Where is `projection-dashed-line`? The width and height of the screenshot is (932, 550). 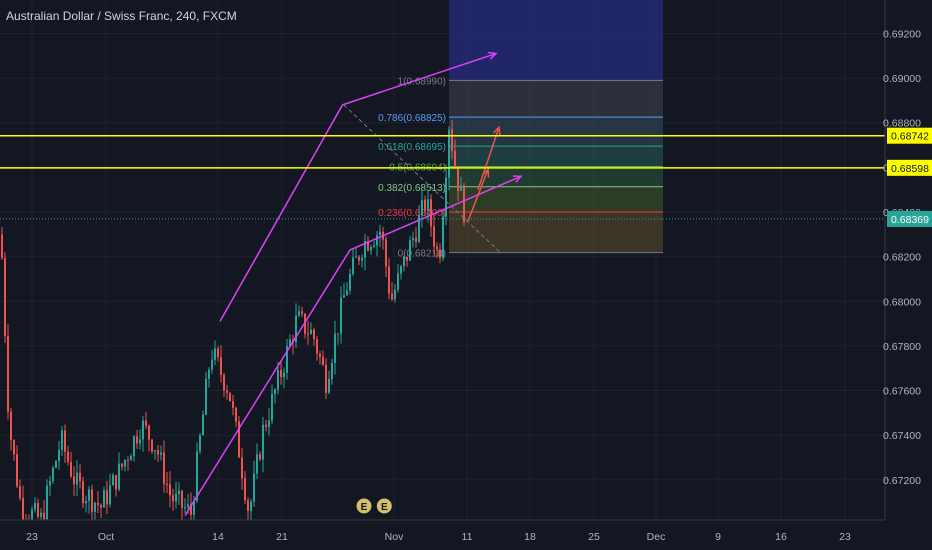
projection-dashed-line is located at coordinates (422, 178).